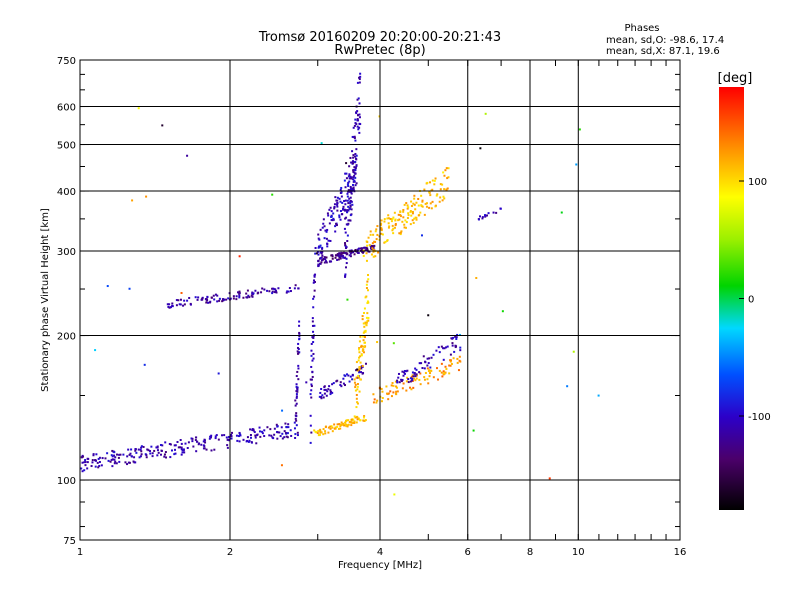 The width and height of the screenshot is (800, 600). I want to click on series-f1-trace, so click(233, 296).